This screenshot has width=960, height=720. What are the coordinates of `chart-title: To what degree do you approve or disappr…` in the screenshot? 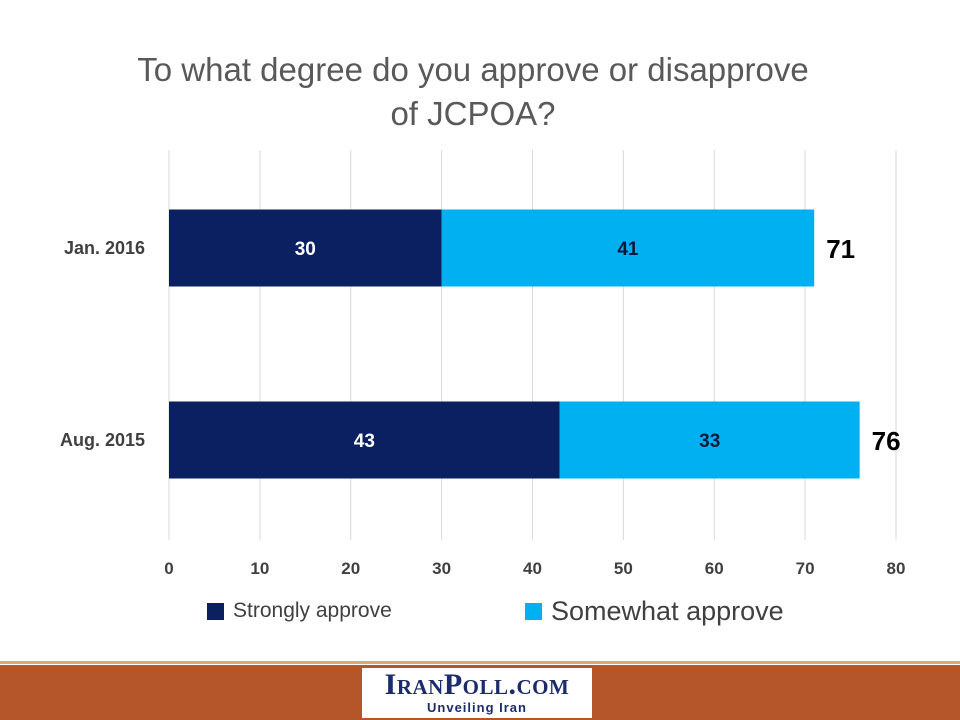 It's located at (473, 92).